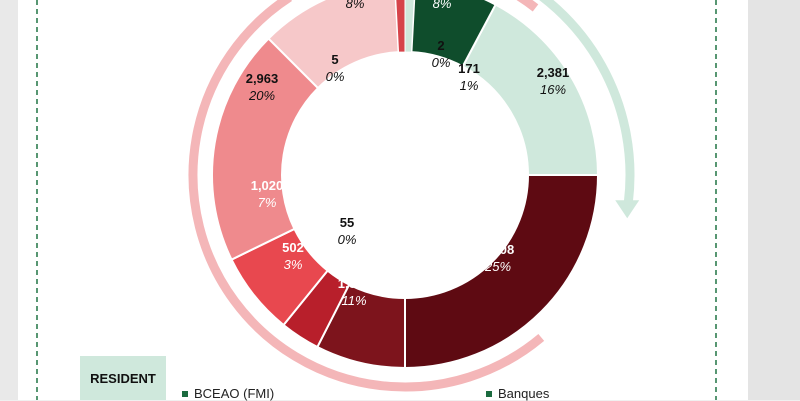 This screenshot has height=401, width=800. I want to click on resident-box: RESIDENT, so click(123, 378).